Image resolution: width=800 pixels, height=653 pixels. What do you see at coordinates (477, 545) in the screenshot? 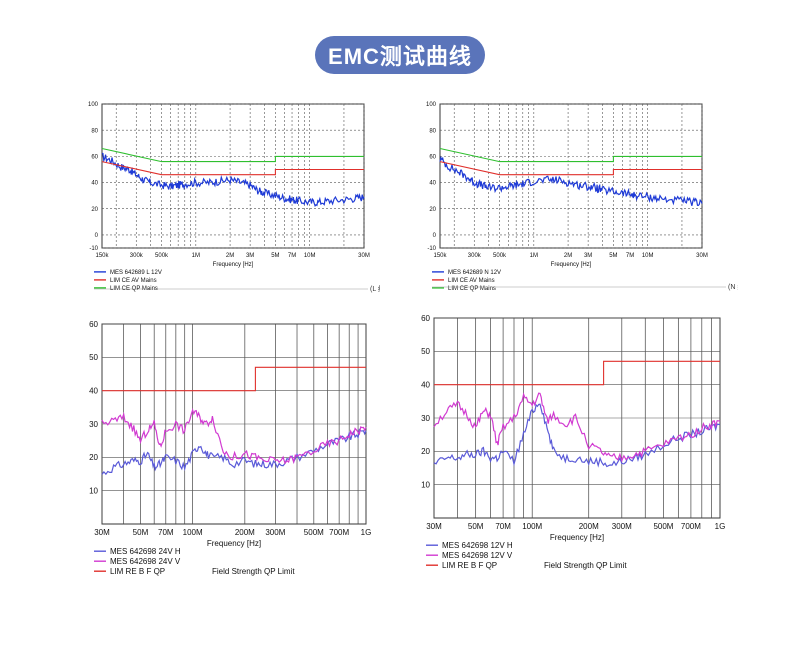
I see `legend-entry: MES 642698 12V H` at bounding box center [477, 545].